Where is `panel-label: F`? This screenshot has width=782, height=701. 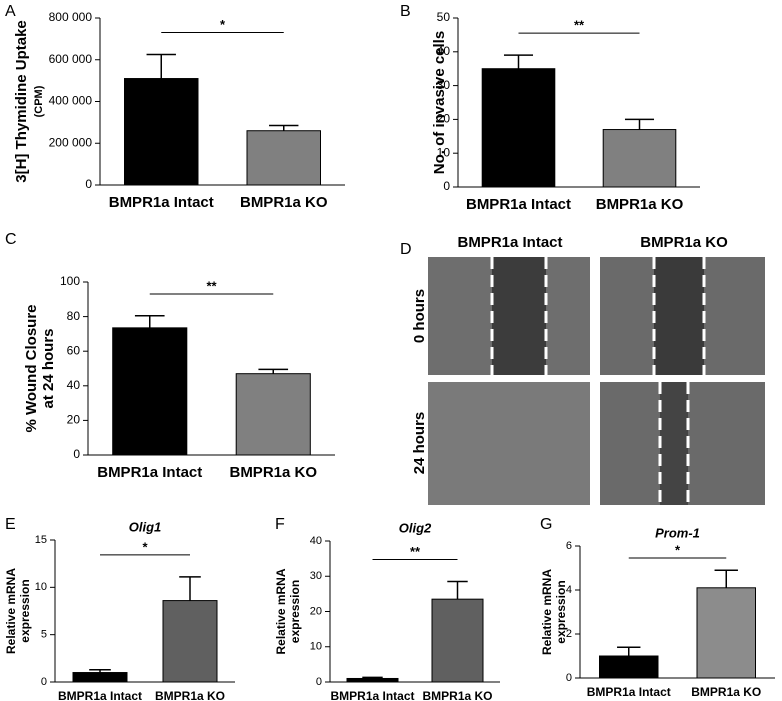 panel-label: F is located at coordinates (280, 524).